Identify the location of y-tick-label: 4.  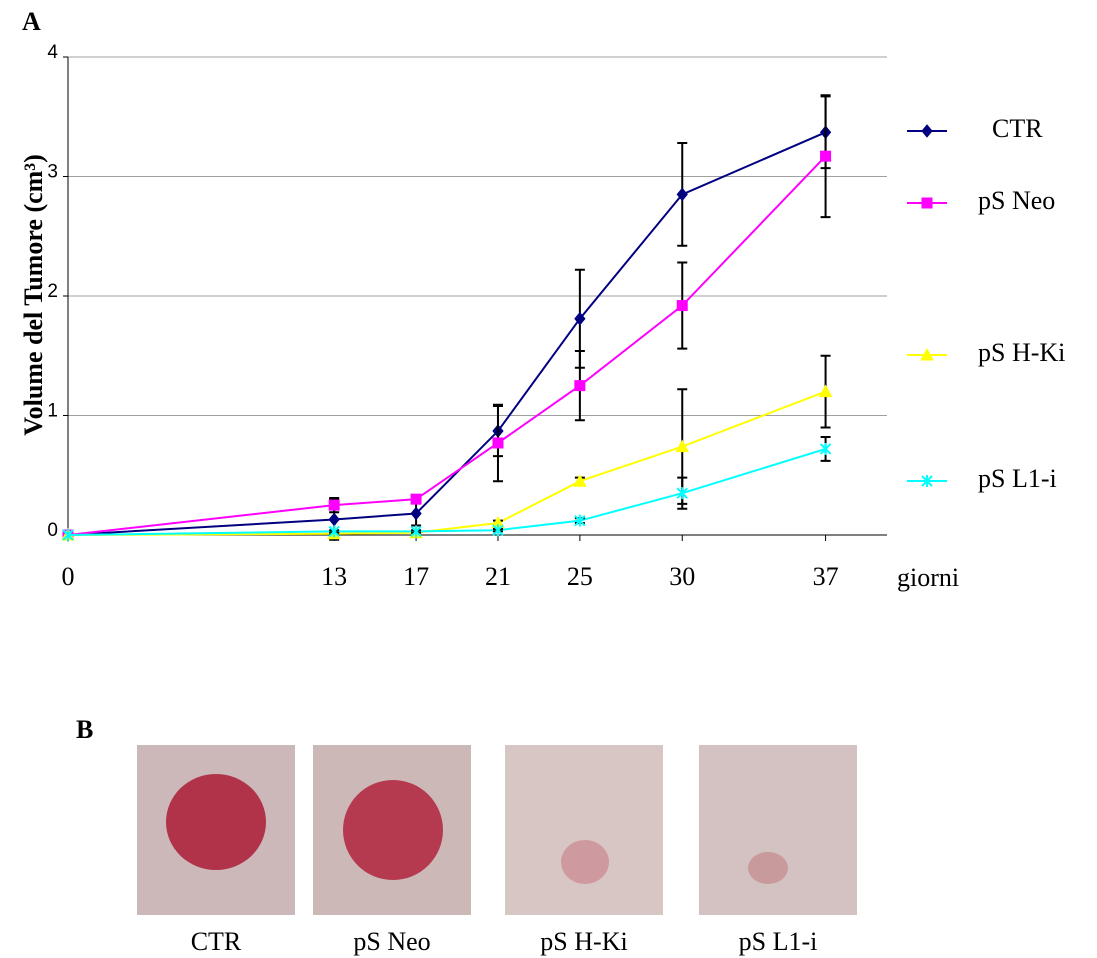
(52, 52).